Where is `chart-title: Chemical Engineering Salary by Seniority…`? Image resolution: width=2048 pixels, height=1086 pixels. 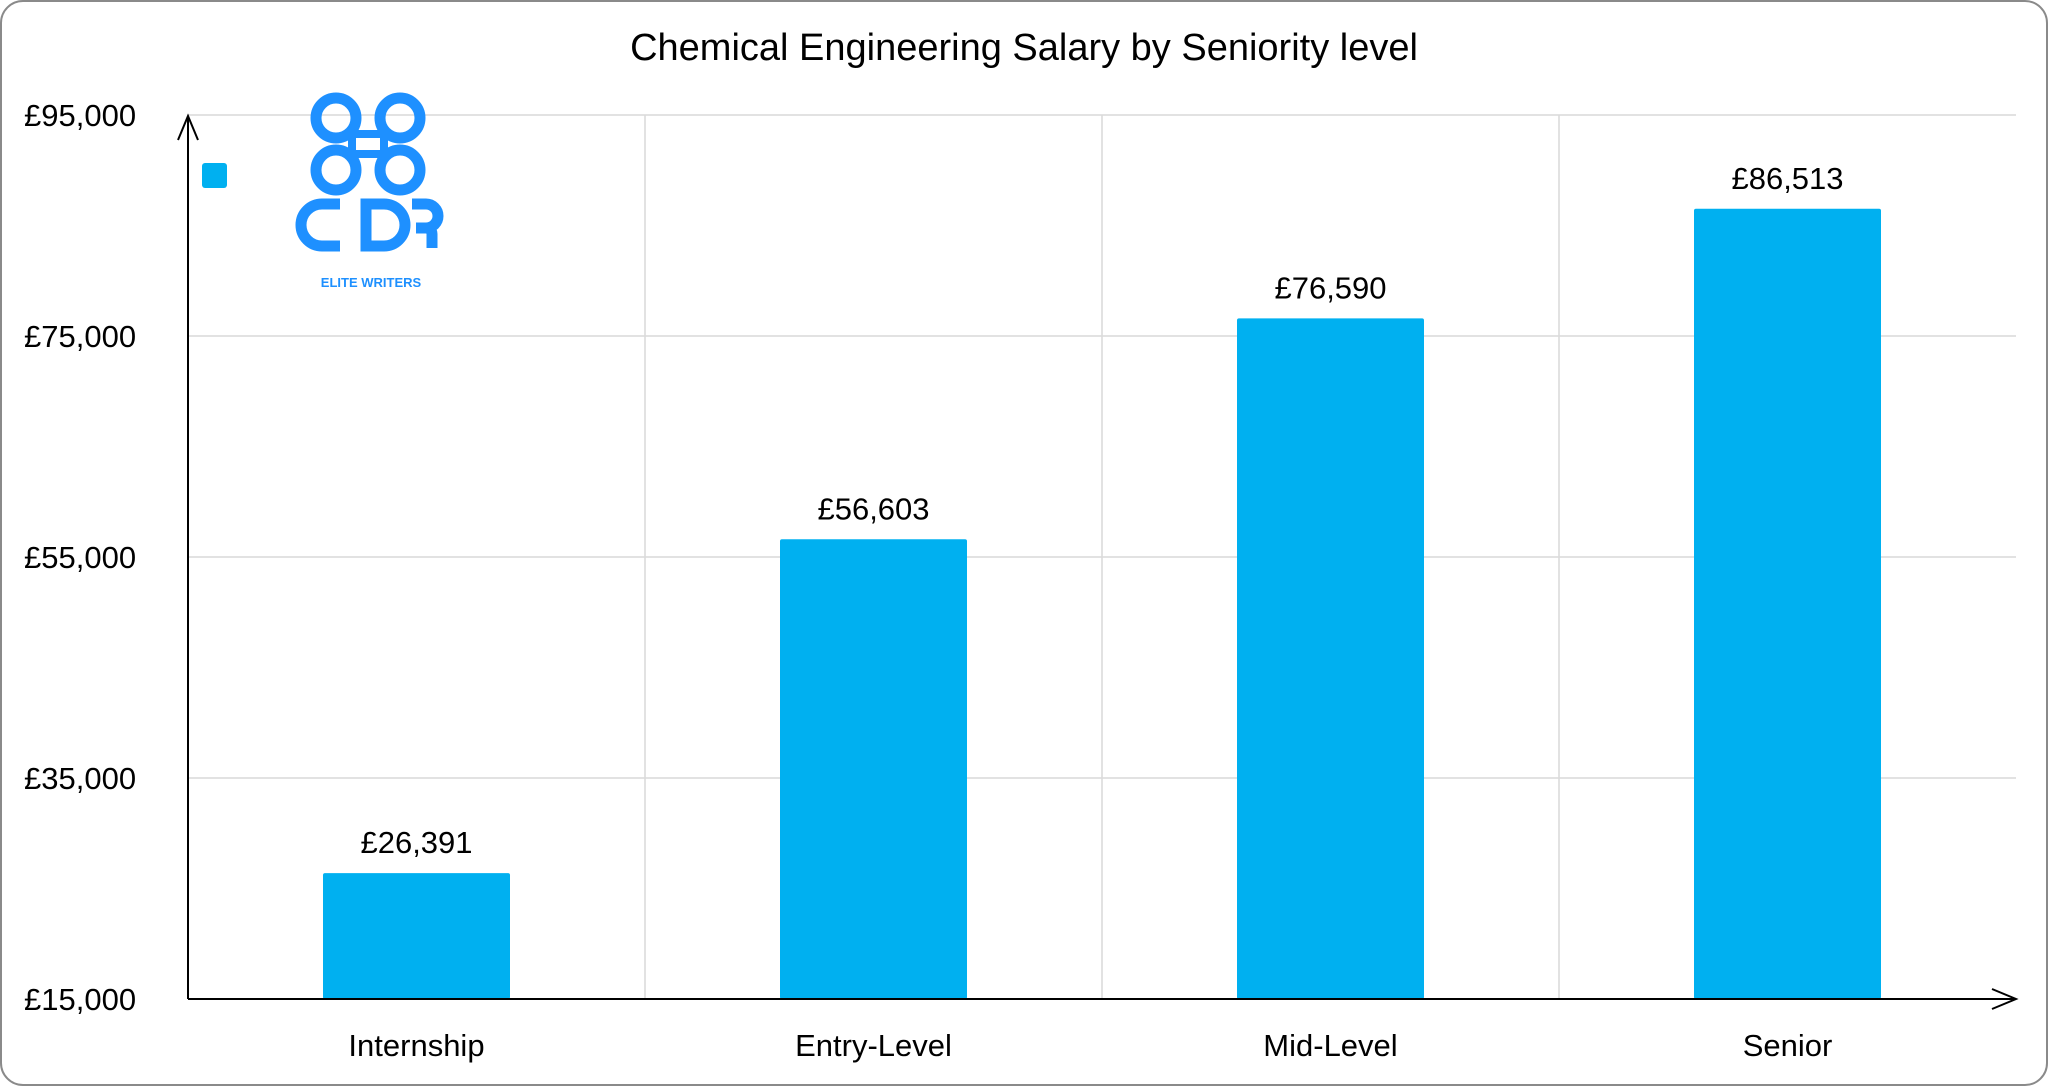
chart-title: Chemical Engineering Salary by Seniority… is located at coordinates (1024, 48).